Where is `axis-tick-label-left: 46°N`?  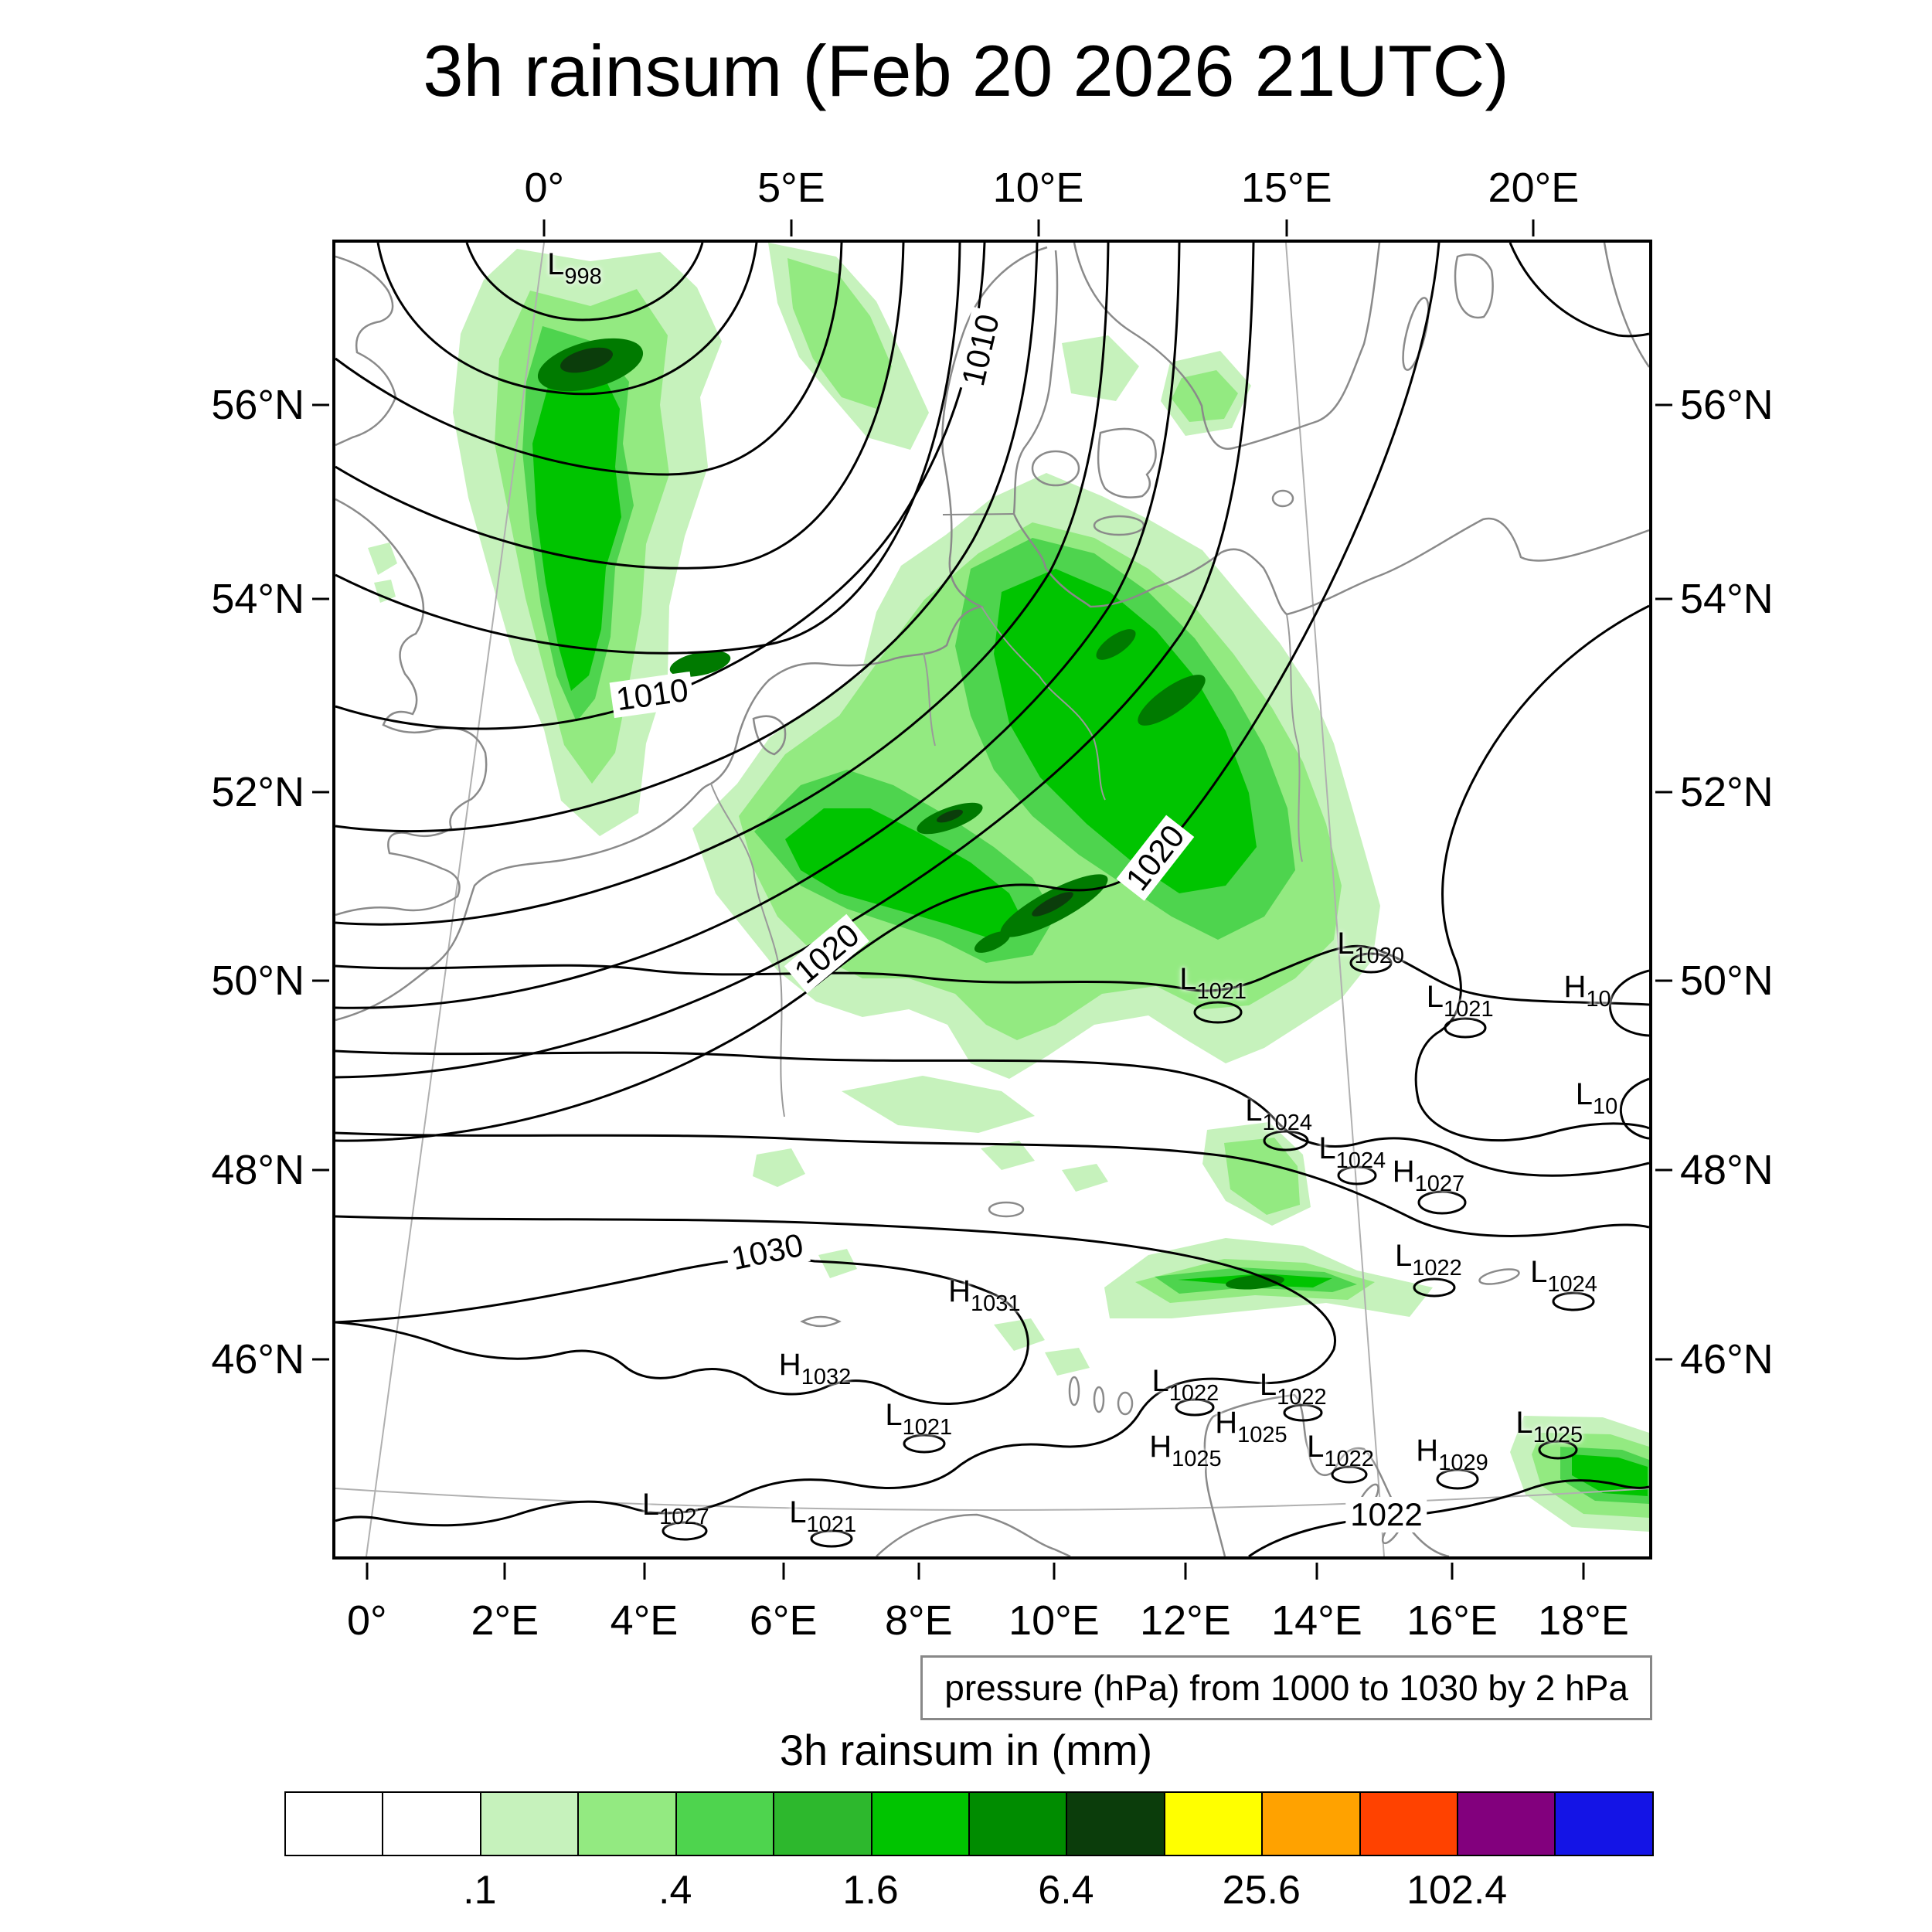
axis-tick-label-left: 46°N is located at coordinates (257, 1360).